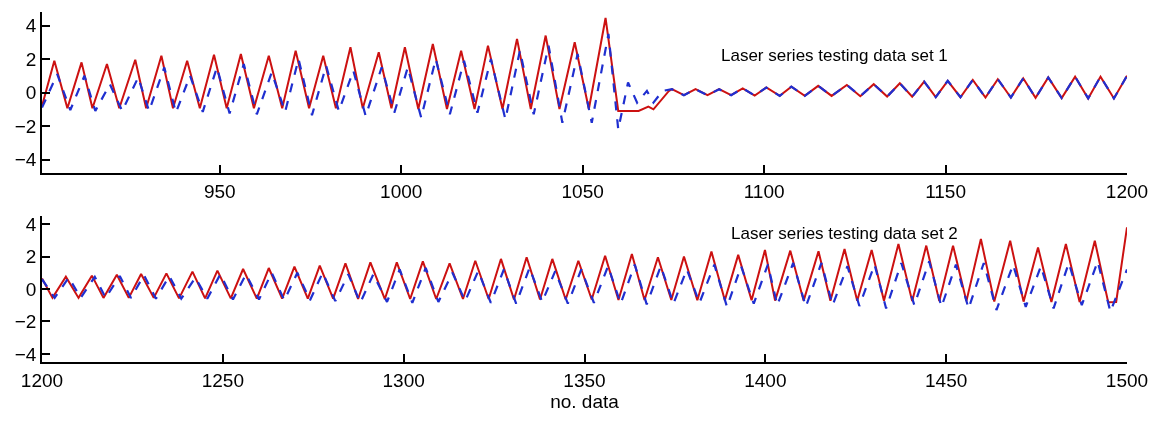 Image resolution: width=1157 pixels, height=422 pixels. What do you see at coordinates (764, 191) in the screenshot?
I see `x-tick-label: 1100` at bounding box center [764, 191].